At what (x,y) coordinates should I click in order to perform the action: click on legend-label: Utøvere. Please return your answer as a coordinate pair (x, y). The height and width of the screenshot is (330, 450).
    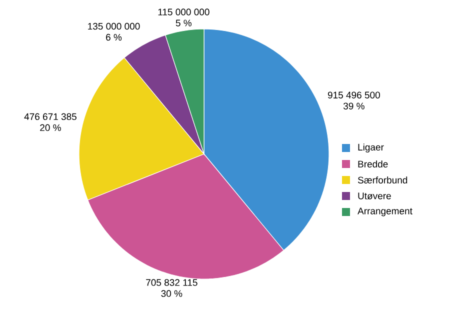
    Looking at the image, I should click on (374, 196).